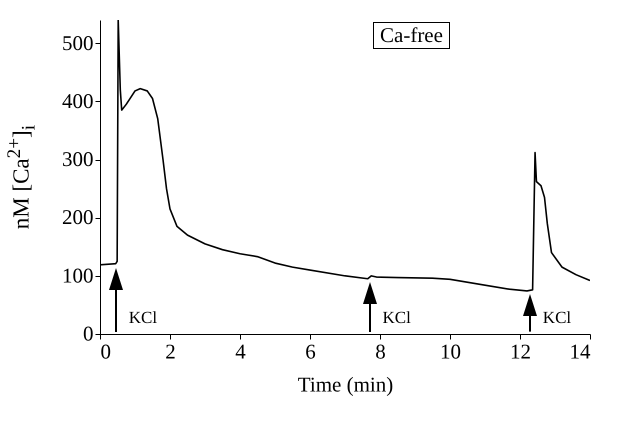 The image size is (625, 434). What do you see at coordinates (240, 352) in the screenshot?
I see `x-tick-label: 4` at bounding box center [240, 352].